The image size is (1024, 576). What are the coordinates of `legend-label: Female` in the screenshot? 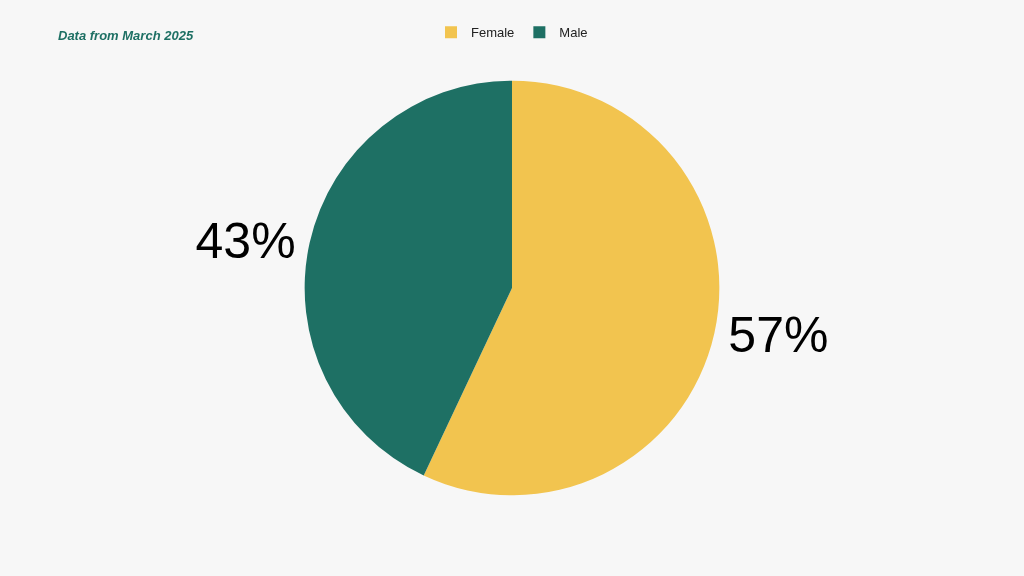 It's located at (493, 33).